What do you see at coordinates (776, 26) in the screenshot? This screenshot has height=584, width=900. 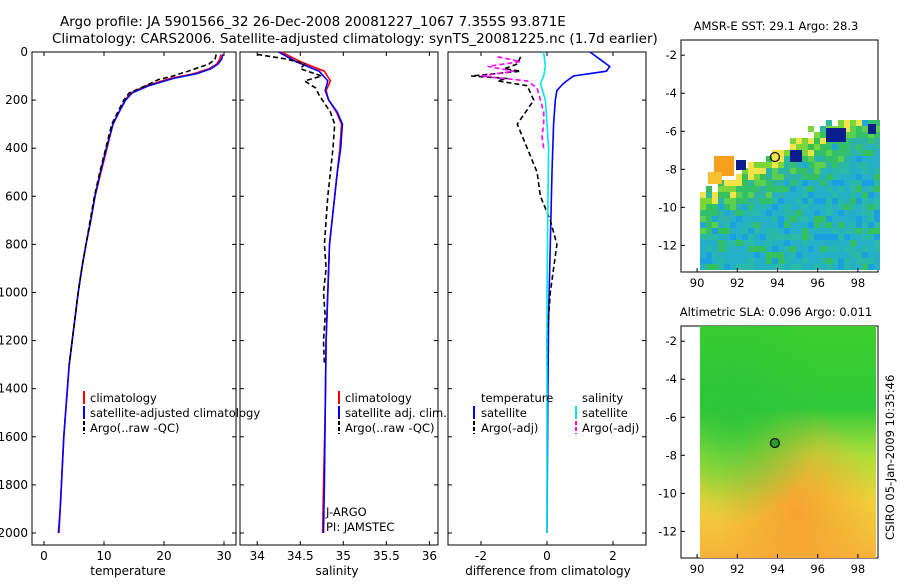 I see `sst-map-title: AMSR-E SST: 29.1 Argo: 28.3` at bounding box center [776, 26].